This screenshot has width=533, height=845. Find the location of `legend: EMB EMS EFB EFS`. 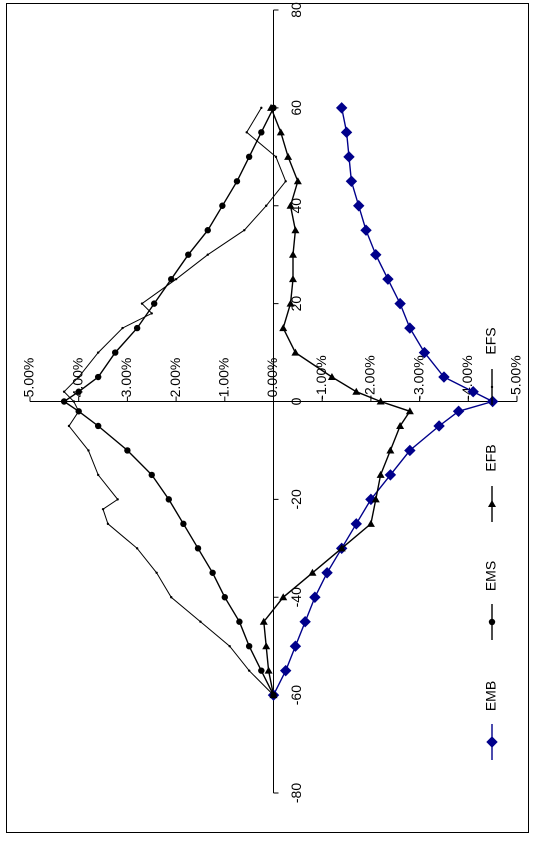

legend: EMB EMS EFB EFS is located at coordinates (491, 543).